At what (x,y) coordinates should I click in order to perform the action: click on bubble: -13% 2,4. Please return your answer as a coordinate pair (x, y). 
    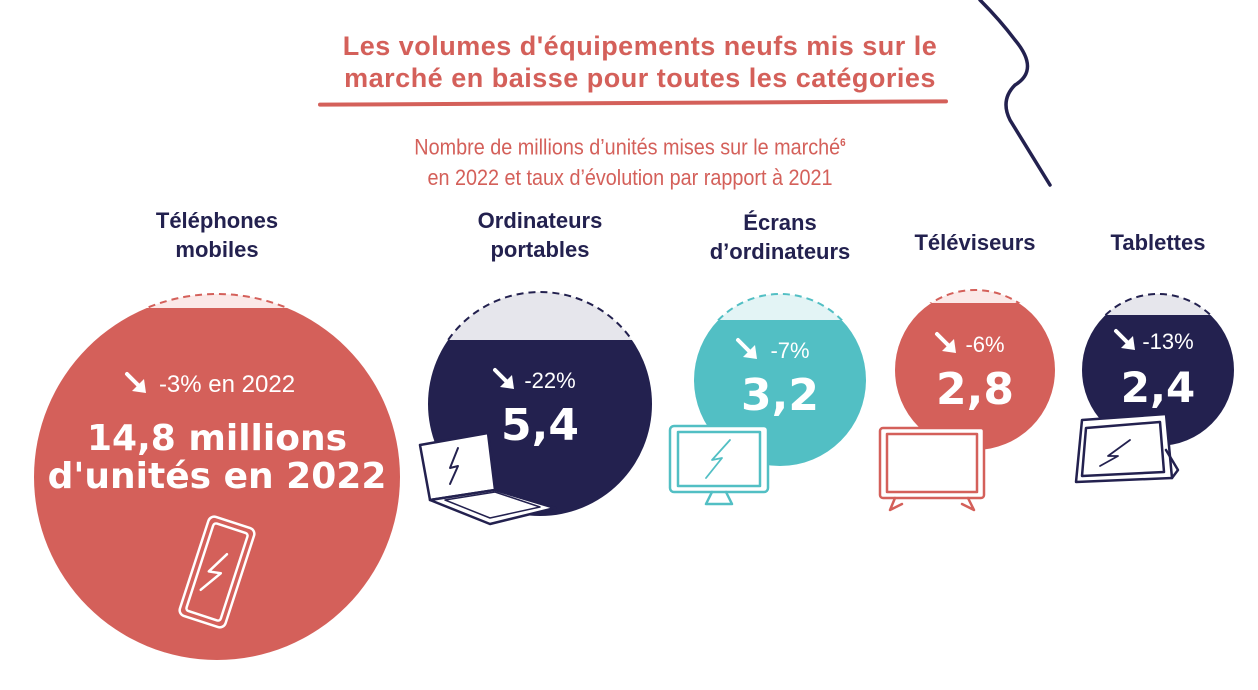
    Looking at the image, I should click on (1154, 388).